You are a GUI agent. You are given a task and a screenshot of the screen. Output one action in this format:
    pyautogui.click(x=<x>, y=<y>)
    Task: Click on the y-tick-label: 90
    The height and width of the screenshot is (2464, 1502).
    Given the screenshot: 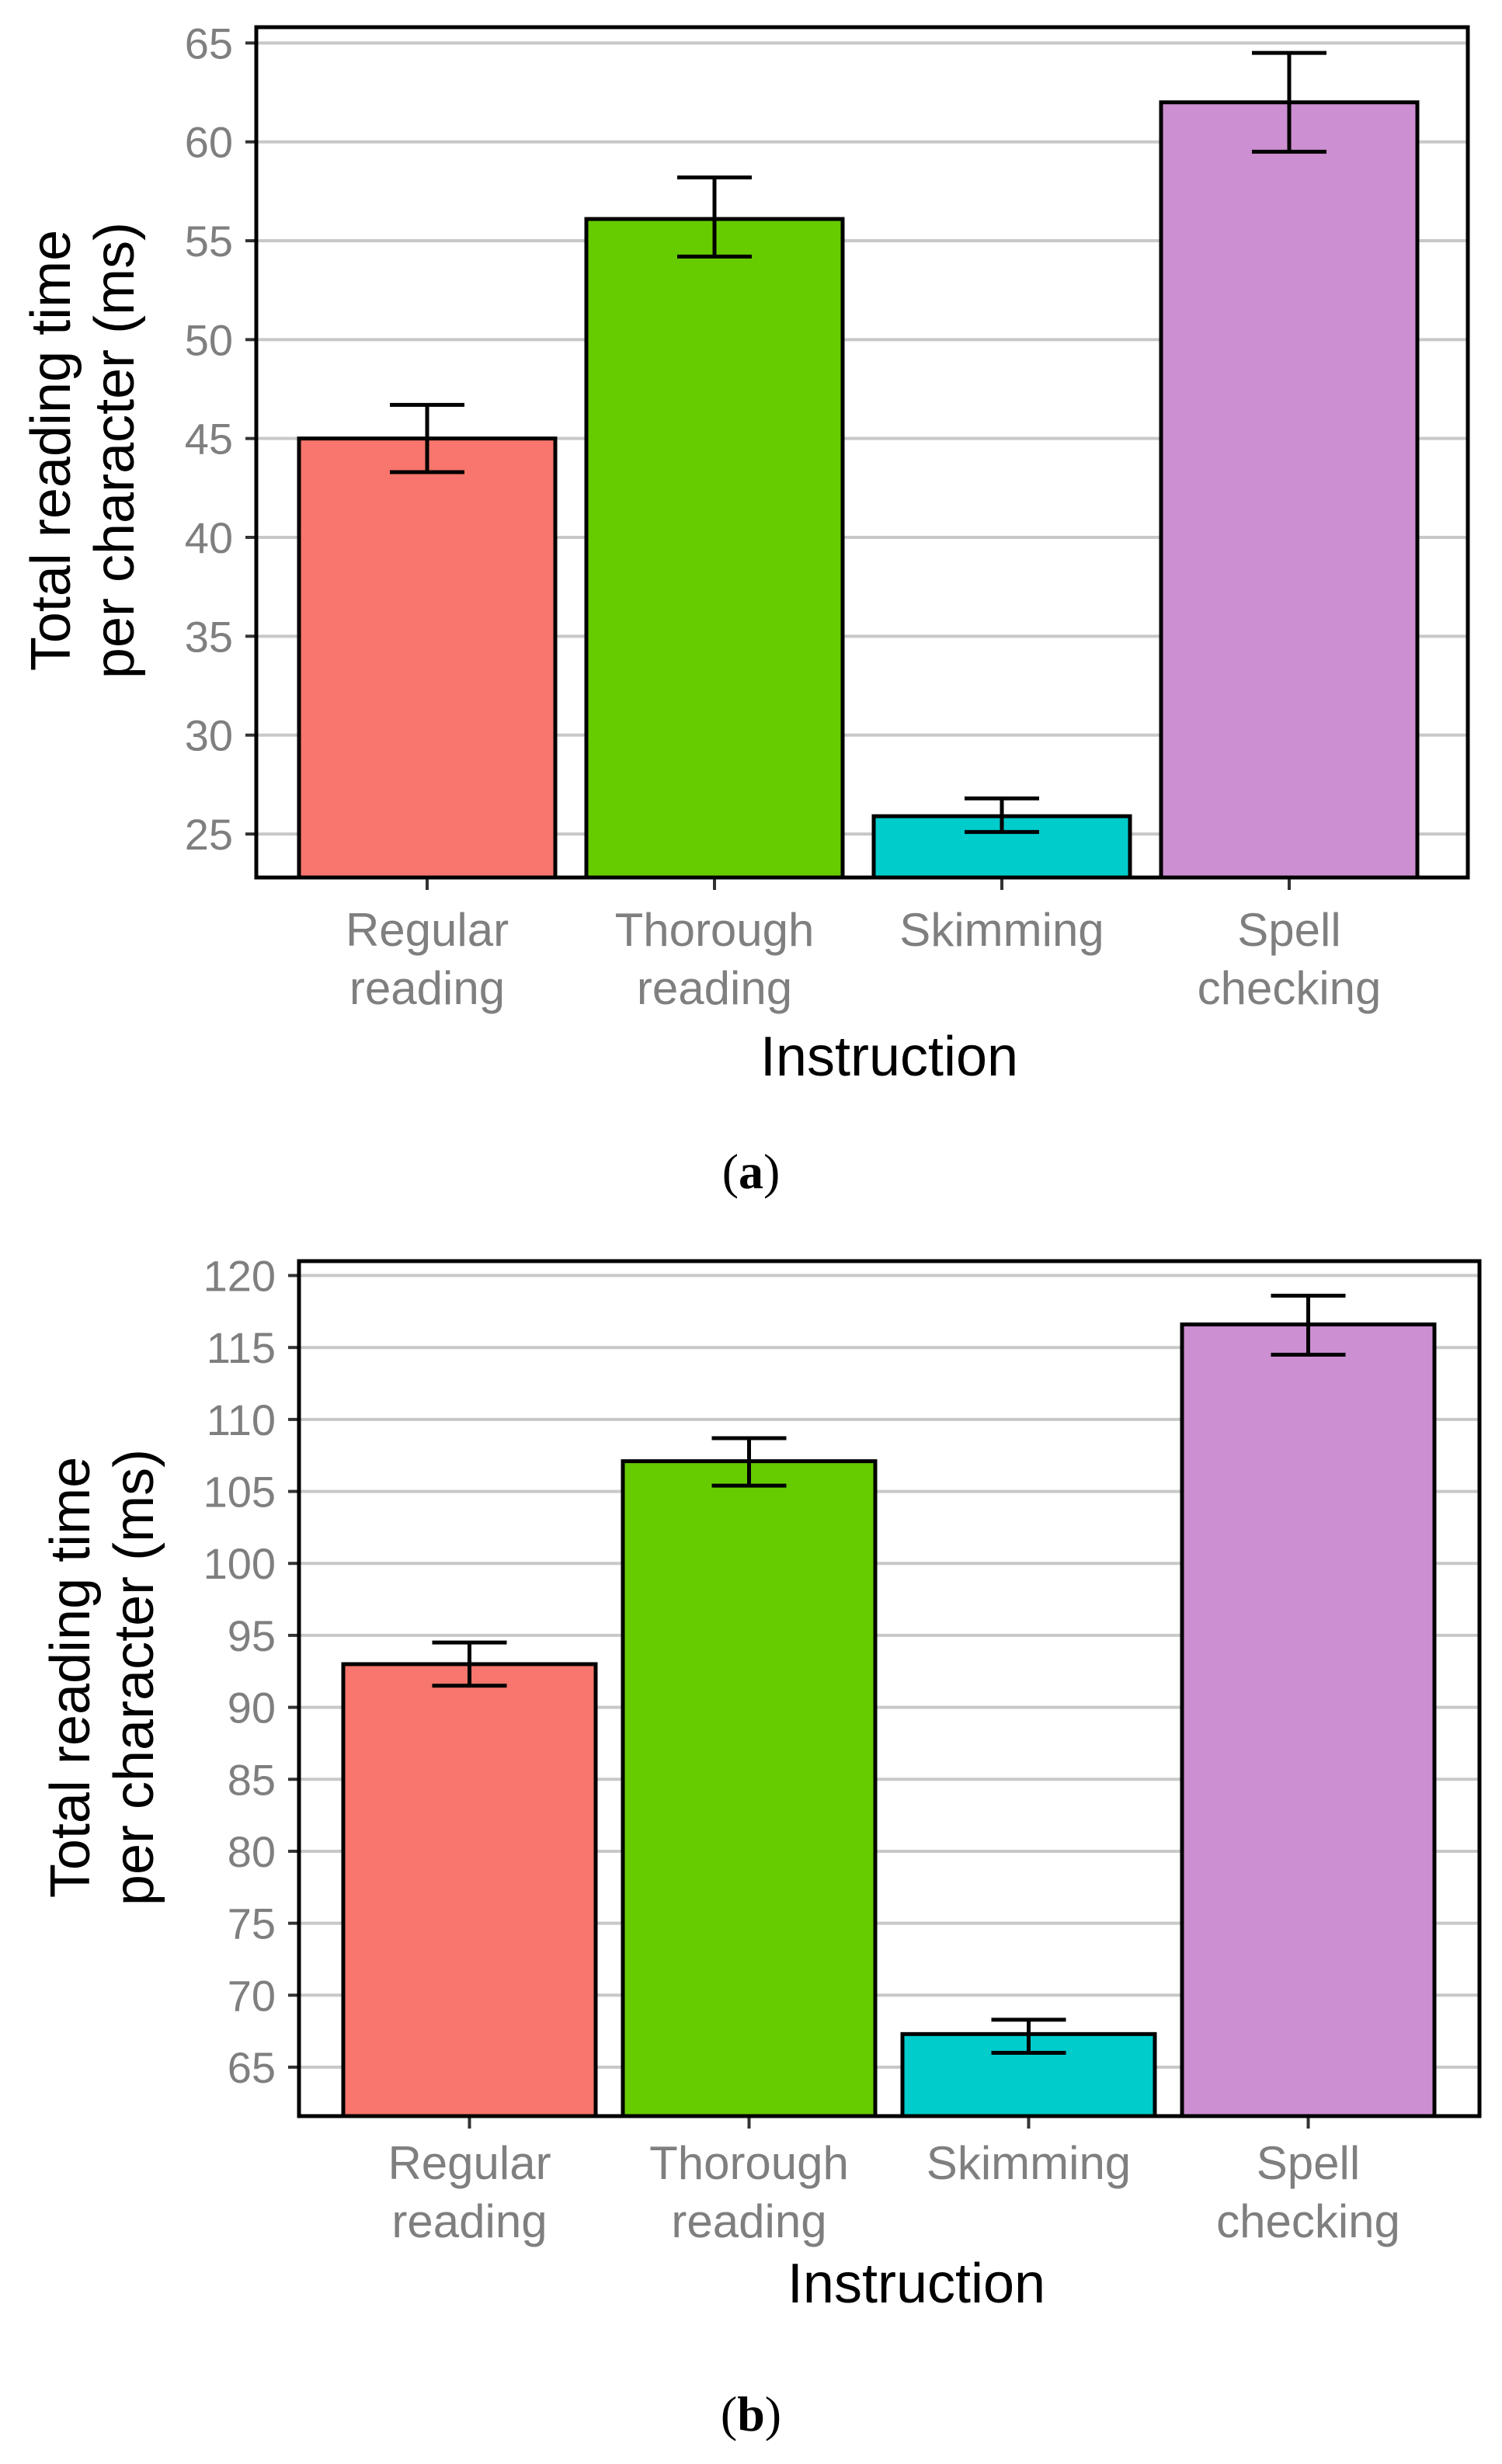 What is the action you would take?
    pyautogui.click(x=252, y=1708)
    